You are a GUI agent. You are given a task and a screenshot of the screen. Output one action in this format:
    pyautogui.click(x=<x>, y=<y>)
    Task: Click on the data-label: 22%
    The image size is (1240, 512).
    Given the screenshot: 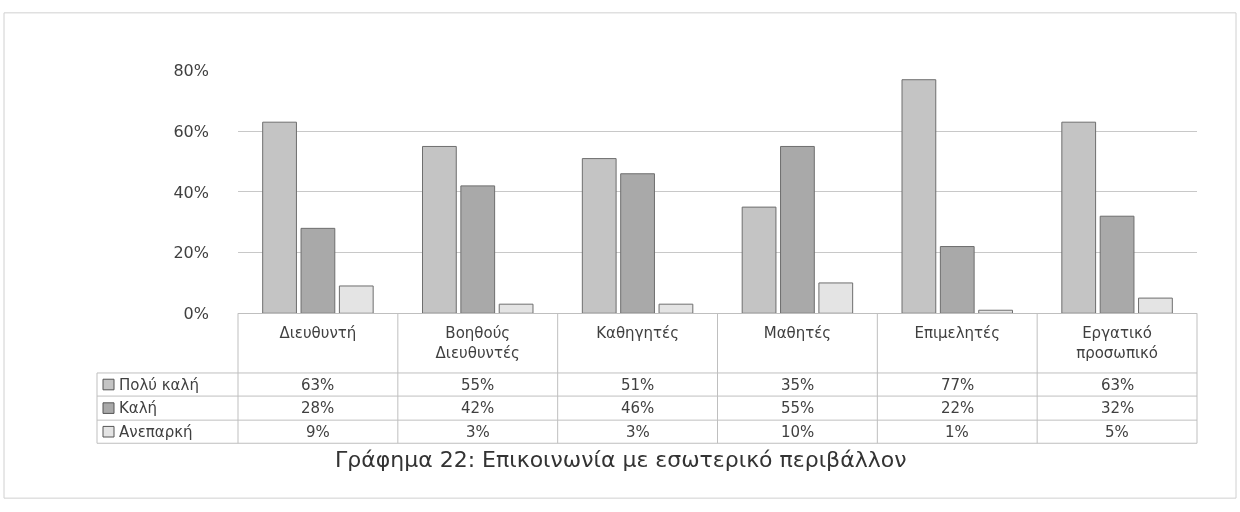 What is the action you would take?
    pyautogui.click(x=958, y=408)
    